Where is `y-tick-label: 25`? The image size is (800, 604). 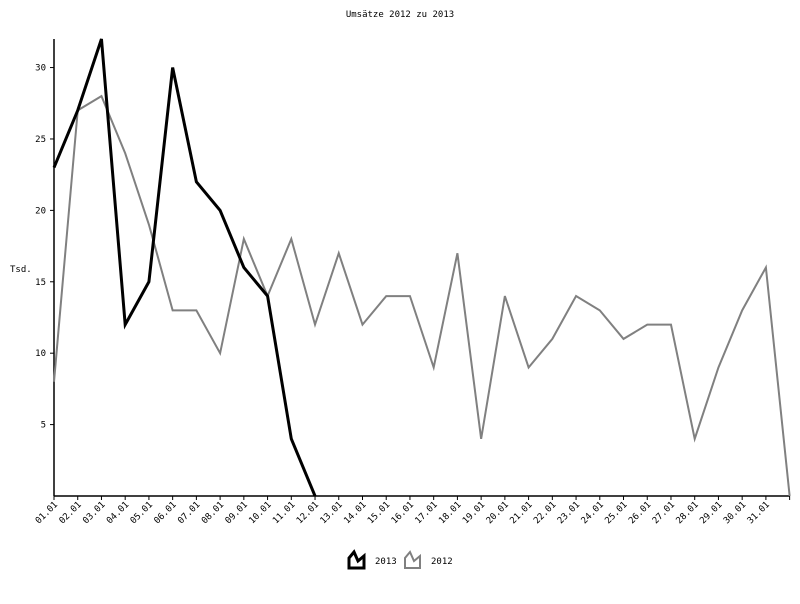
y-tick-label: 25 is located at coordinates (40, 140).